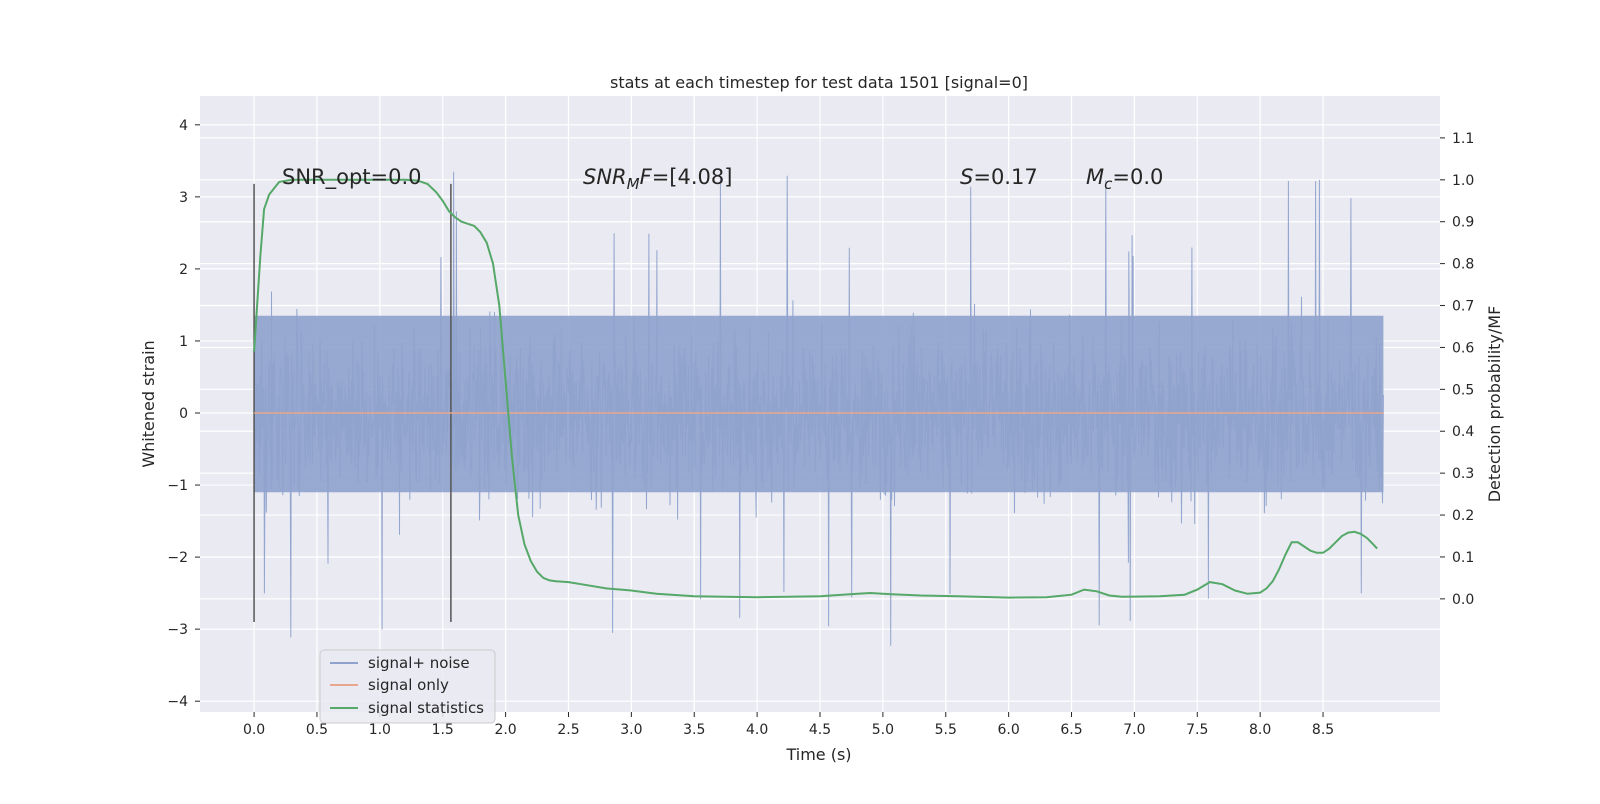 The height and width of the screenshot is (804, 1600). I want to click on annotation-s: S=0.17, so click(999, 177).